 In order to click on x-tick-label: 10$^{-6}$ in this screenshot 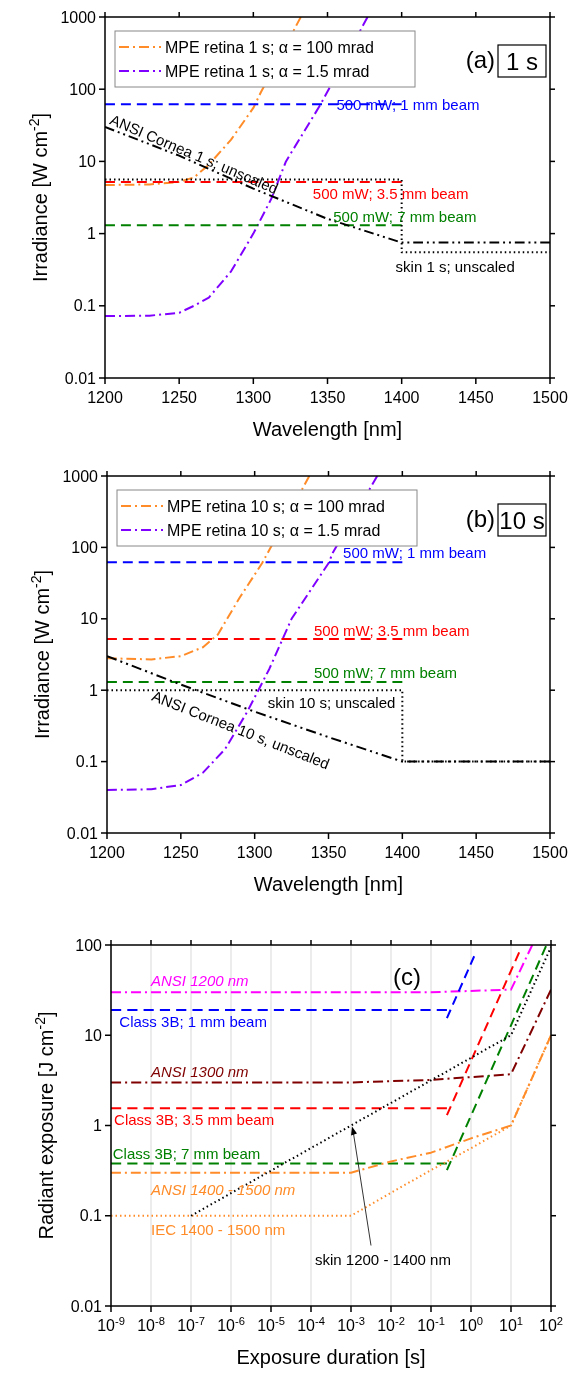, I will do `click(231, 1324)`.